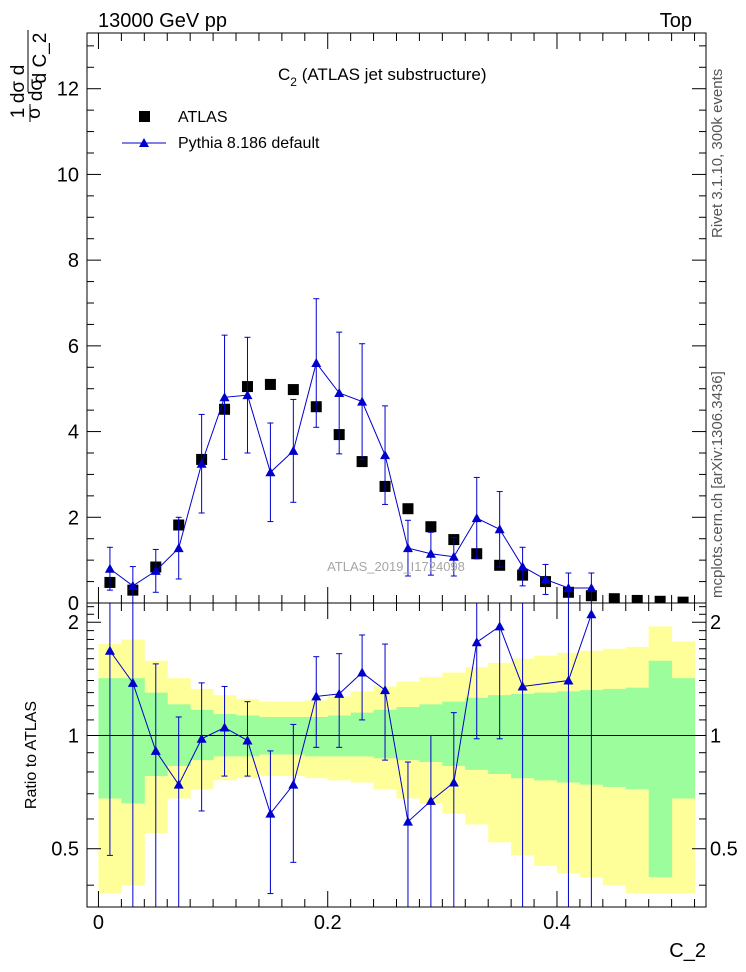  Describe the element at coordinates (144, 116) in the screenshot. I see `legend-atlas-marker` at that location.